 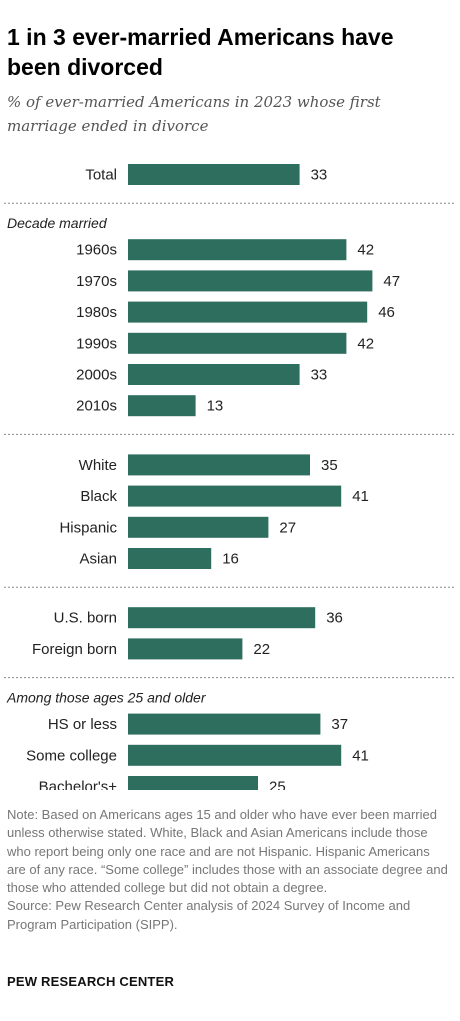 I want to click on group-label: Among those ages 25 and older, so click(x=106, y=698).